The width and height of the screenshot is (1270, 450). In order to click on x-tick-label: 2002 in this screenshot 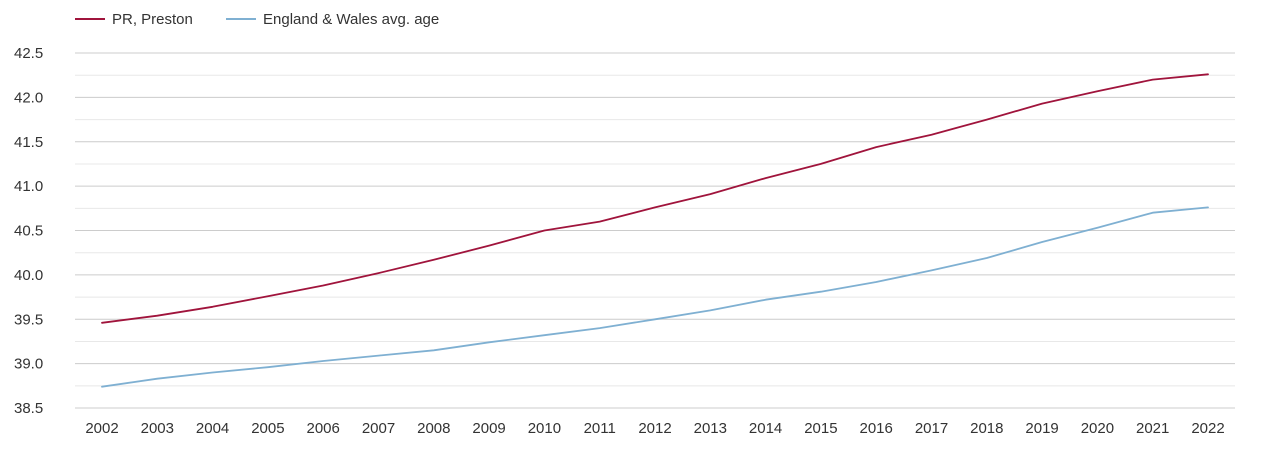, I will do `click(101, 428)`.